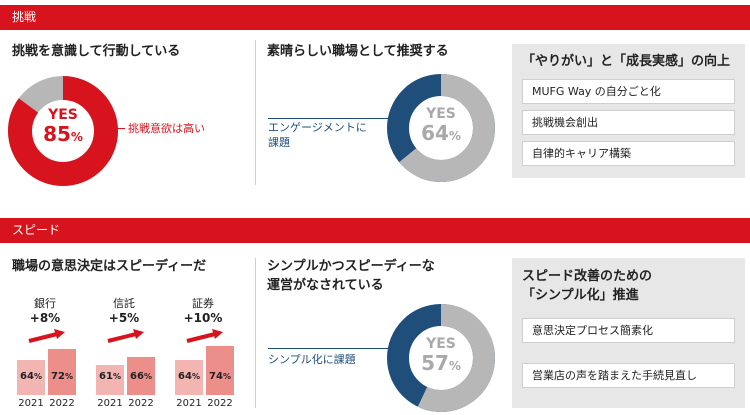 The width and height of the screenshot is (750, 415). I want to click on yes-label: YES 85%, so click(63, 127).